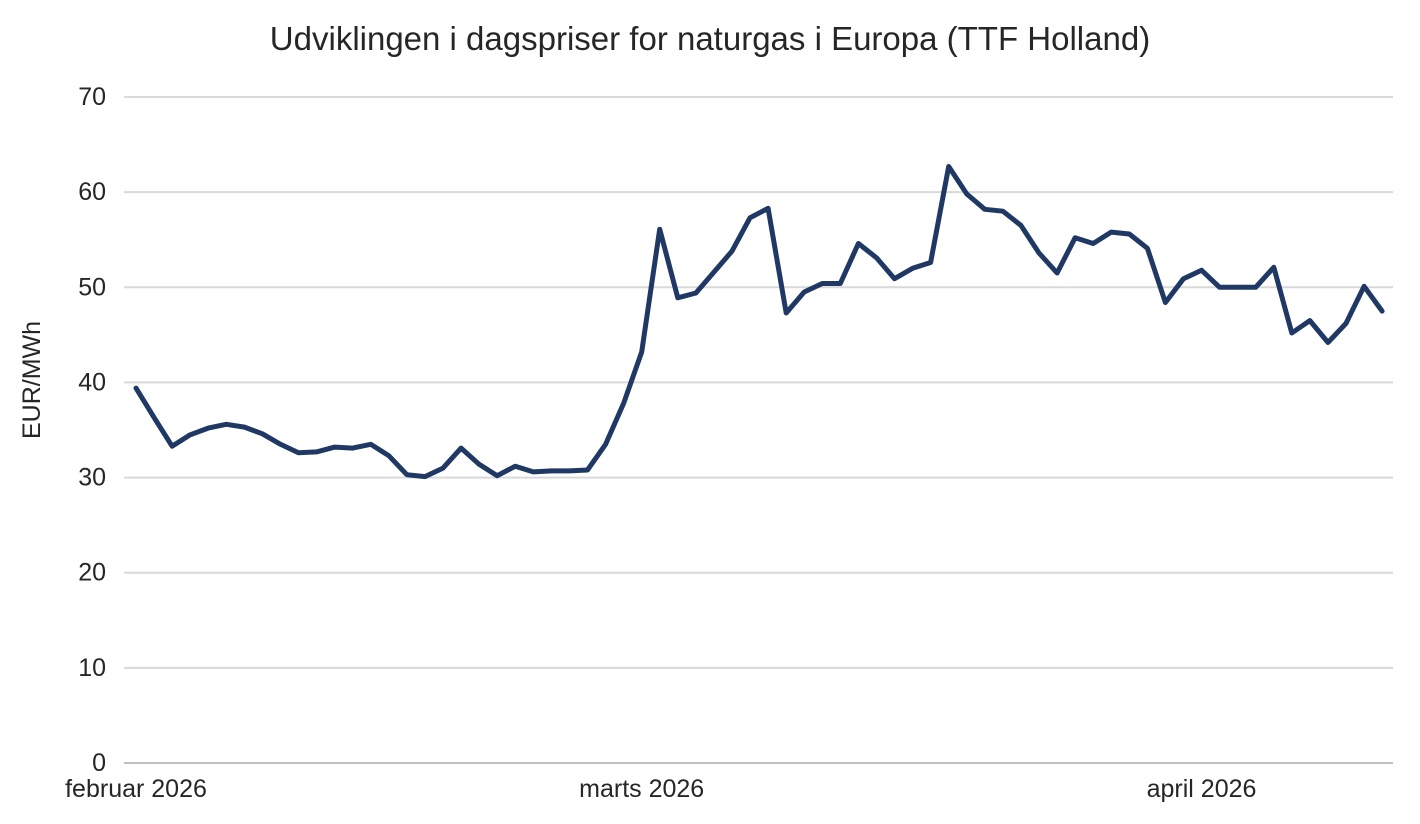 The width and height of the screenshot is (1420, 824). Describe the element at coordinates (92, 382) in the screenshot. I see `y-tick-label: 40` at that location.